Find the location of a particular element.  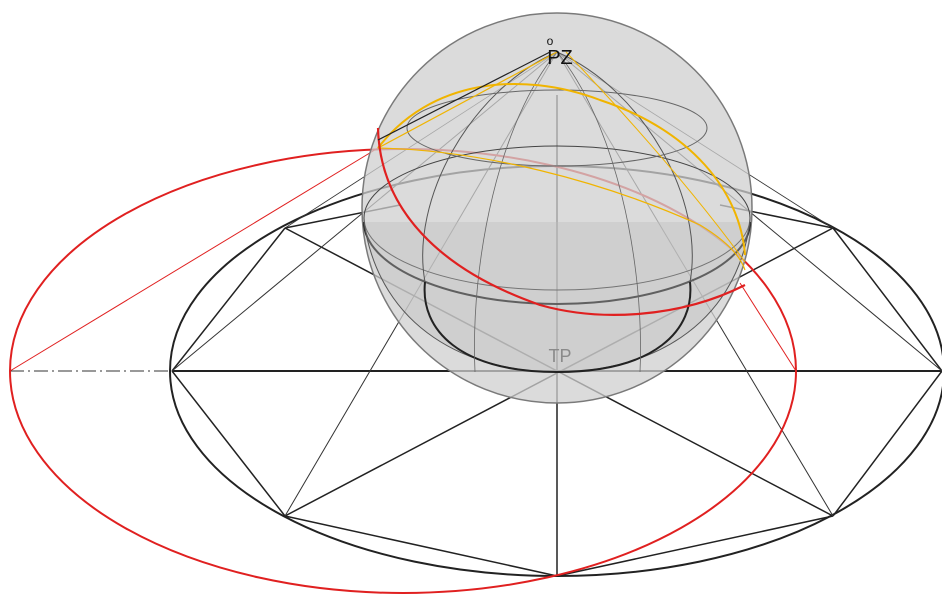

labels: o PZ TP is located at coordinates (560, 200).